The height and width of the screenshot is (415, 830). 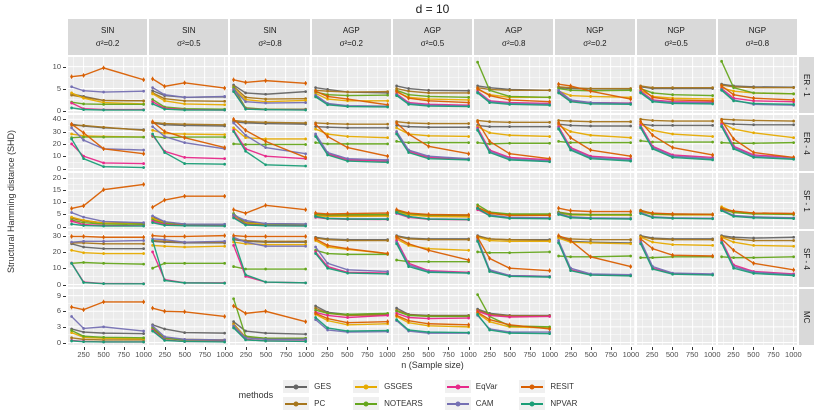 What do you see at coordinates (108, 143) in the screenshot?
I see `facet-panel-r1c0` at bounding box center [108, 143].